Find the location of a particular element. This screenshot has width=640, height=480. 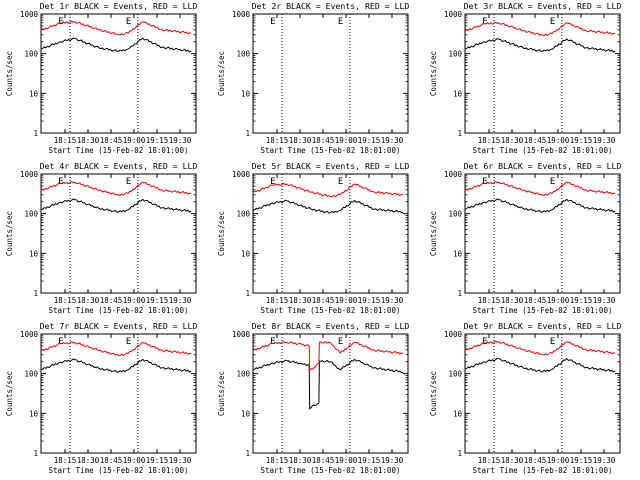

chart-title: Det 6r BLACK = Events, RED = LLD is located at coordinates (543, 166).